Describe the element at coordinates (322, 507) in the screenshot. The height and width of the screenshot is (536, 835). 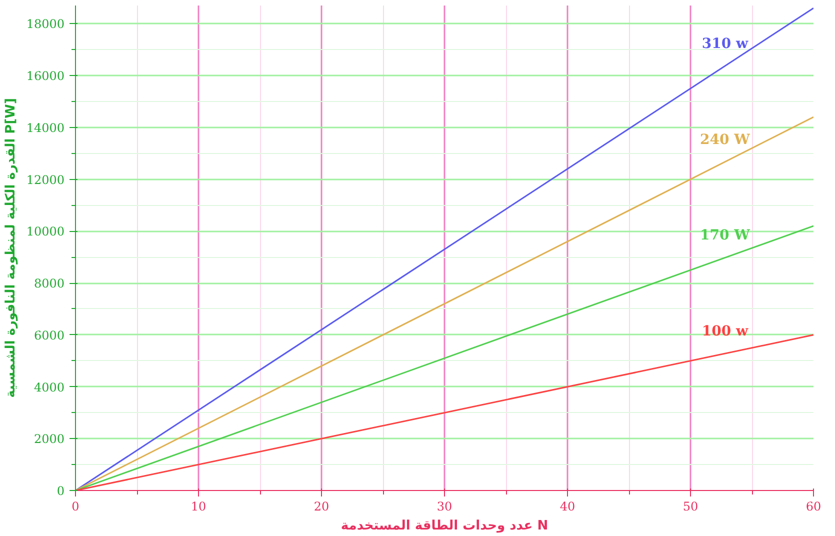
I see `x-tick-label: 20` at that location.